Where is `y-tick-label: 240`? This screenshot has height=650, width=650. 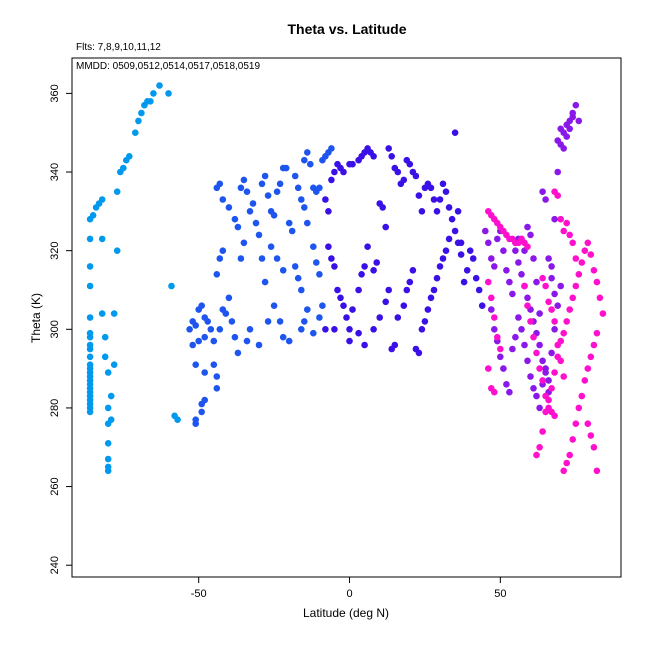
y-tick-label: 240 is located at coordinates (55, 565).